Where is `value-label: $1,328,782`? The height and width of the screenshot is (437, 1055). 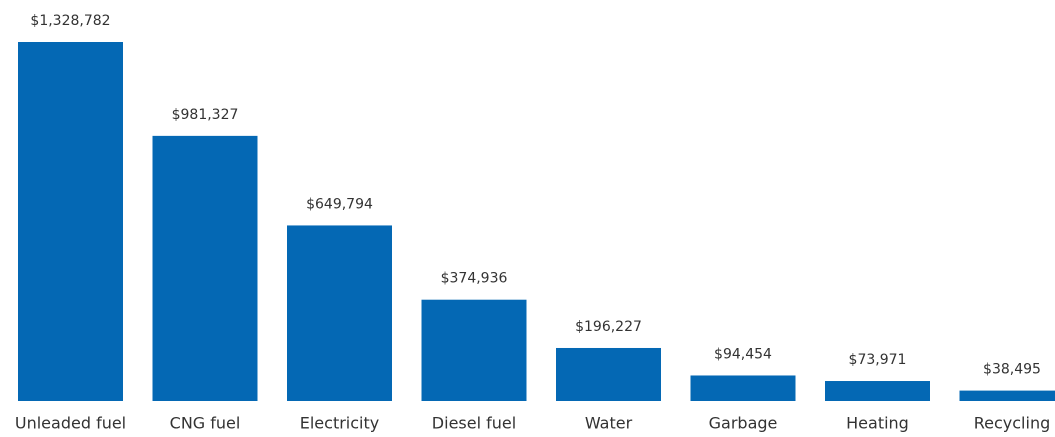 value-label: $1,328,782 is located at coordinates (70, 21).